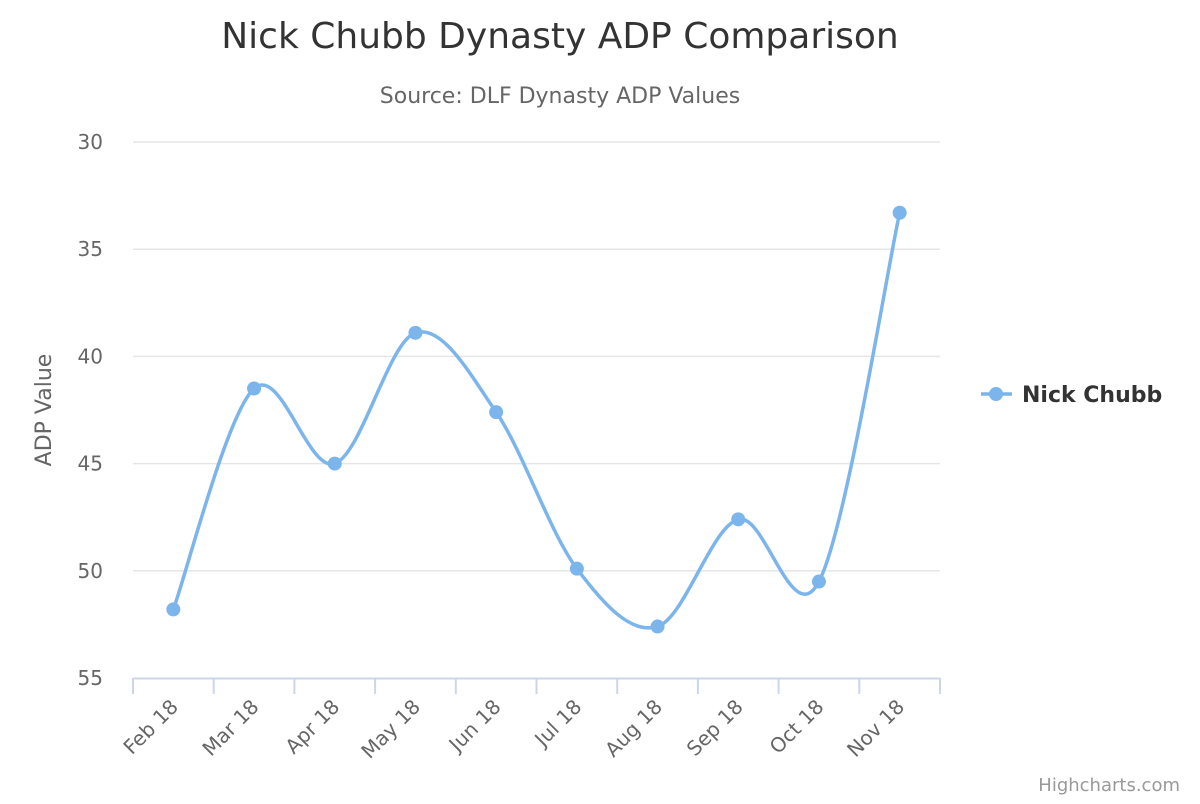 The width and height of the screenshot is (1200, 804). I want to click on x-tick-label-apr-18: Apr 18, so click(312, 727).